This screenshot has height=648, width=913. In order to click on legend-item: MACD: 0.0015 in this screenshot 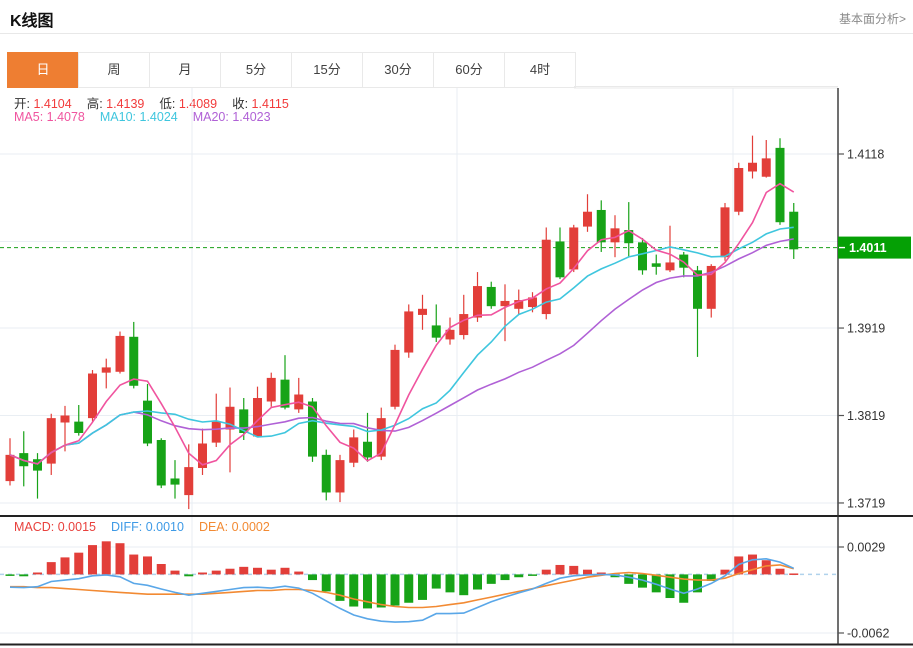, I will do `click(55, 527)`.